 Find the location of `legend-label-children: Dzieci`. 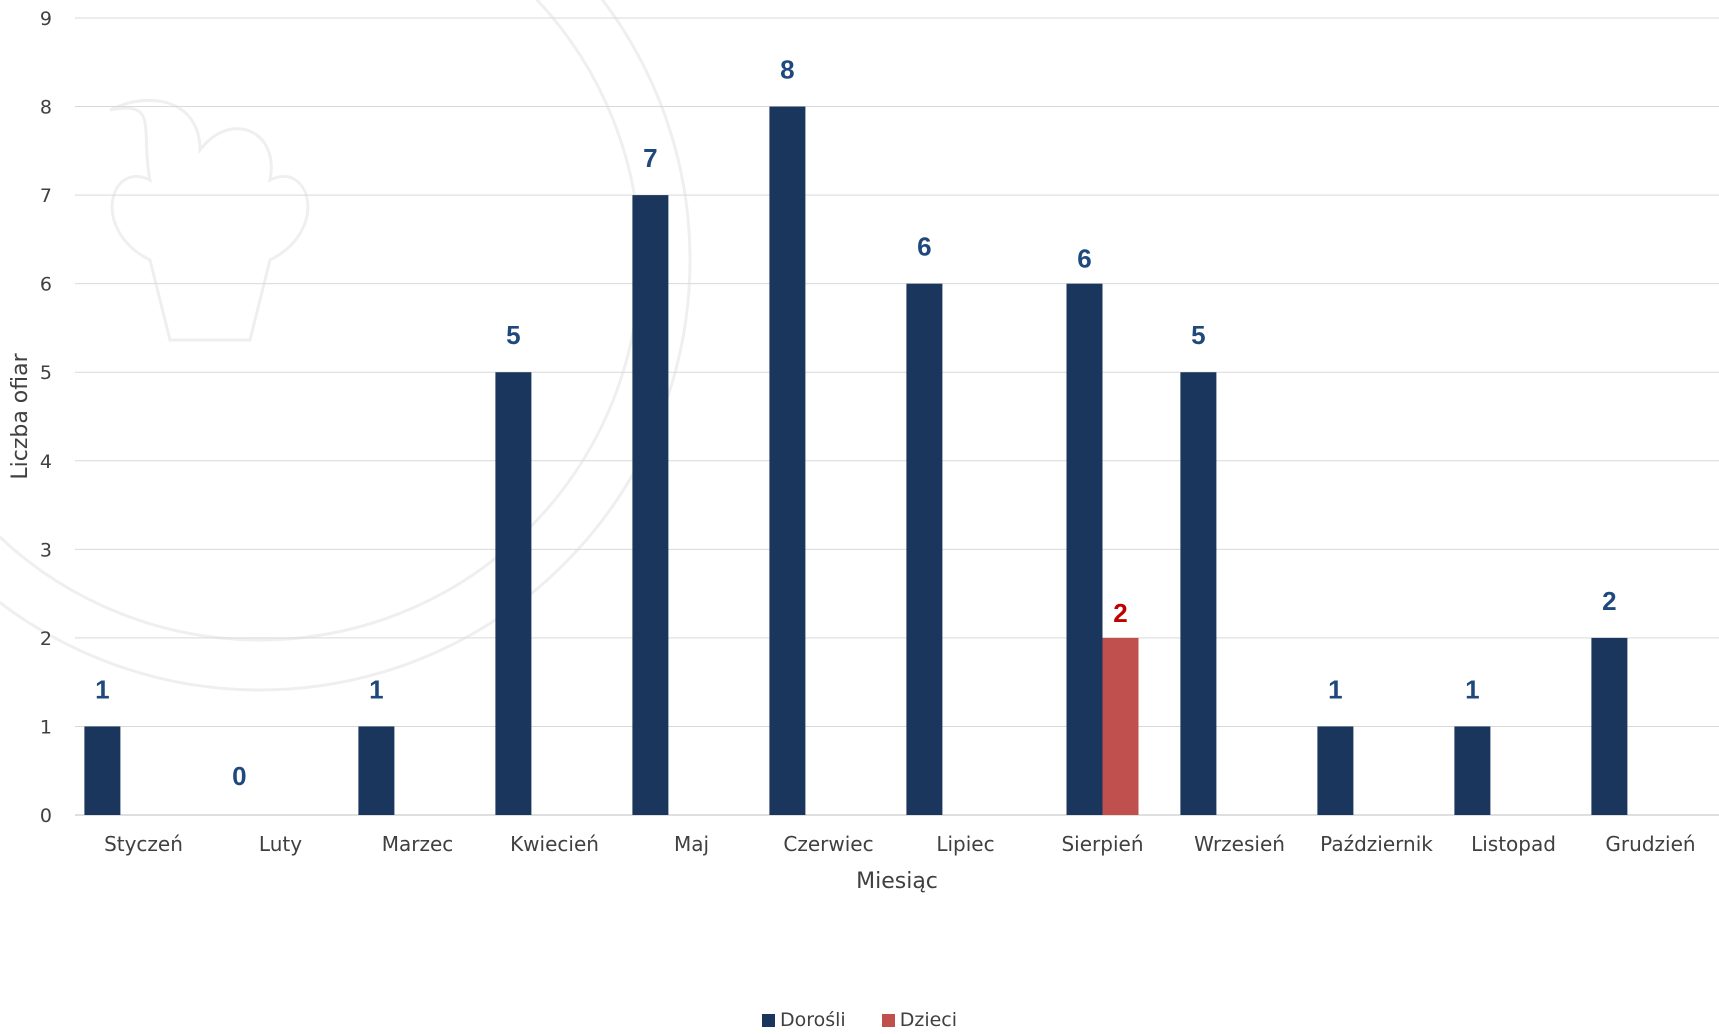

legend-label-children: Dzieci is located at coordinates (928, 1020).